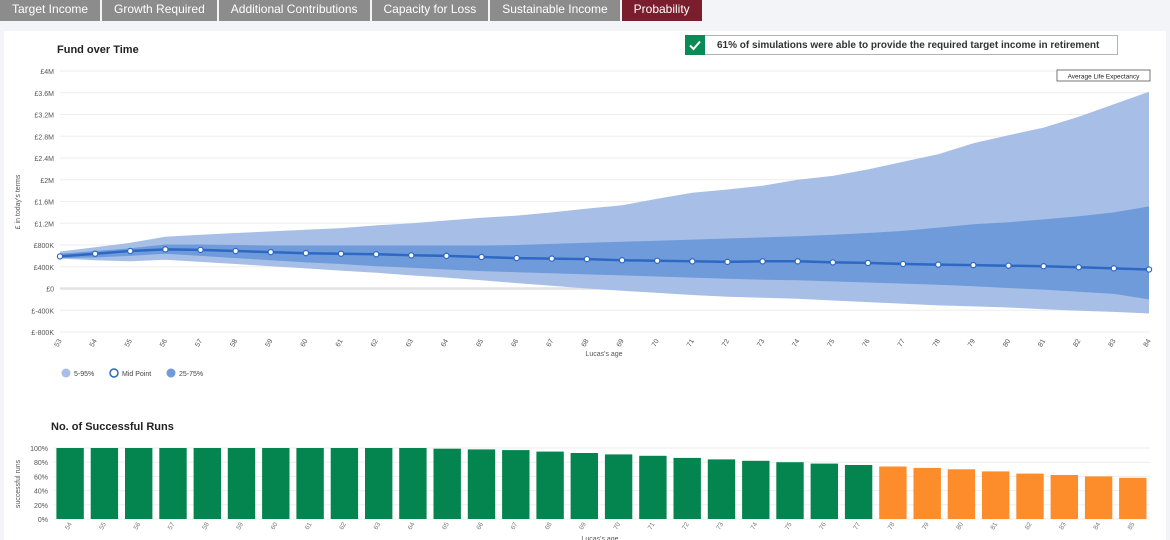 The image size is (1170, 540). I want to click on bar-y-tick-label: 20%, so click(41, 506).